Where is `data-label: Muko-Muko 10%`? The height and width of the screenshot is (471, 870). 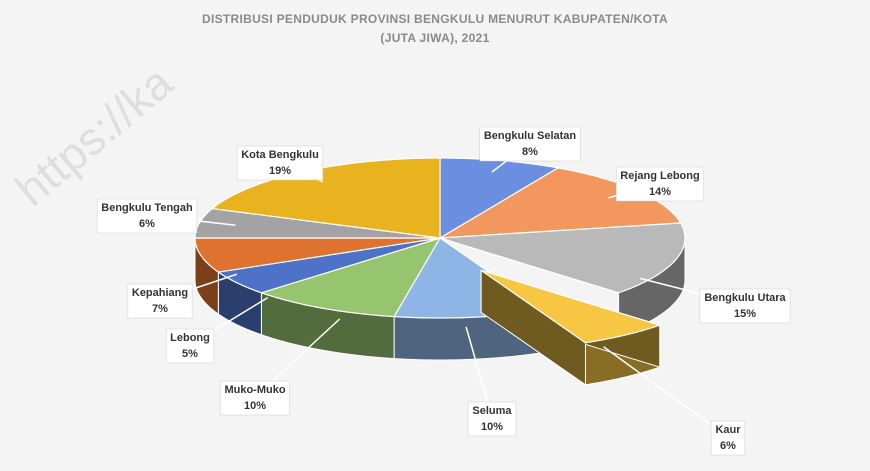
data-label: Muko-Muko 10% is located at coordinates (255, 398).